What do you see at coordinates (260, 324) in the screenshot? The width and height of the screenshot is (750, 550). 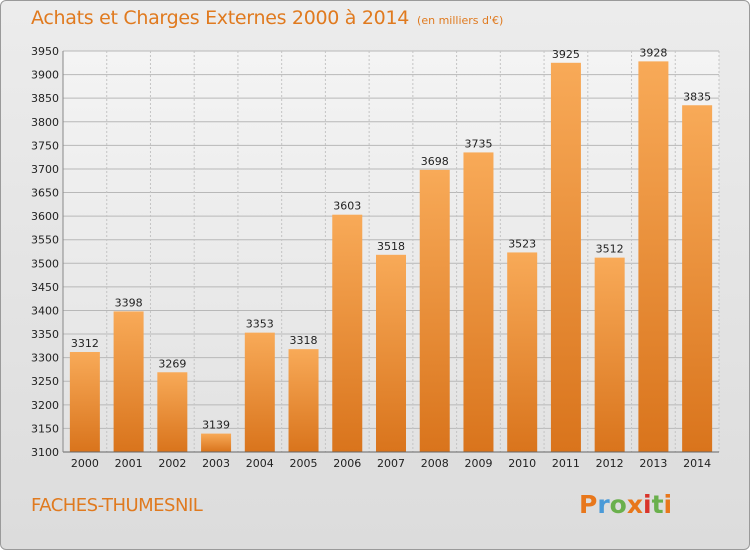 I see `data-label: 3353` at bounding box center [260, 324].